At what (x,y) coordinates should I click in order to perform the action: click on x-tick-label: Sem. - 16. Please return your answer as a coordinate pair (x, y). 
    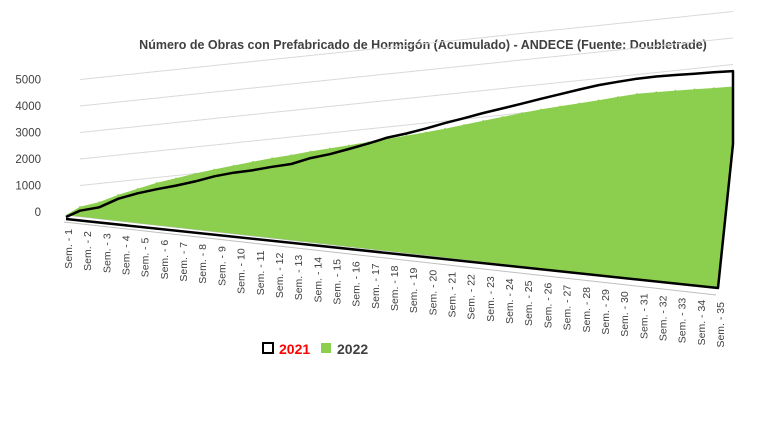
    Looking at the image, I should click on (357, 284).